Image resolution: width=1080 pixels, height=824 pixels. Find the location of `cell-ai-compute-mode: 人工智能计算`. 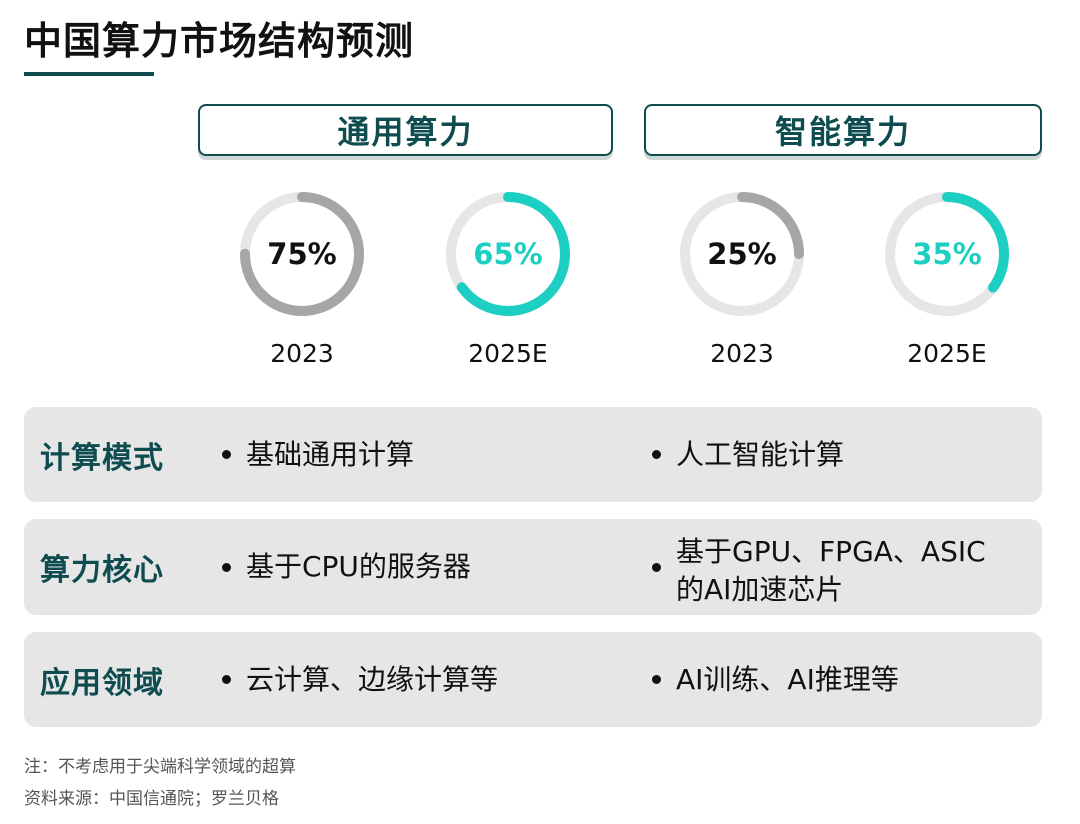

cell-ai-compute-mode: 人工智能计算 is located at coordinates (842, 454).